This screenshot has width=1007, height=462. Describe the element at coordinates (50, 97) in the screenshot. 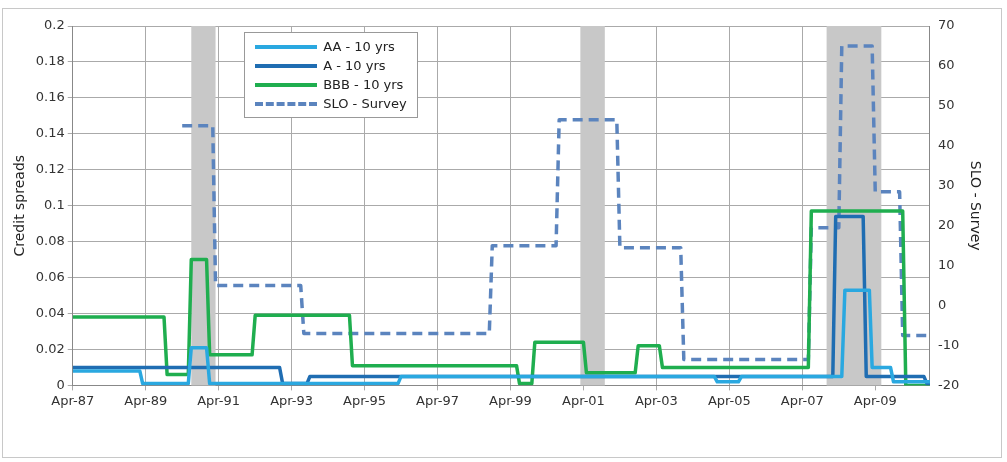

I see `y-tick-label: 0.16` at that location.